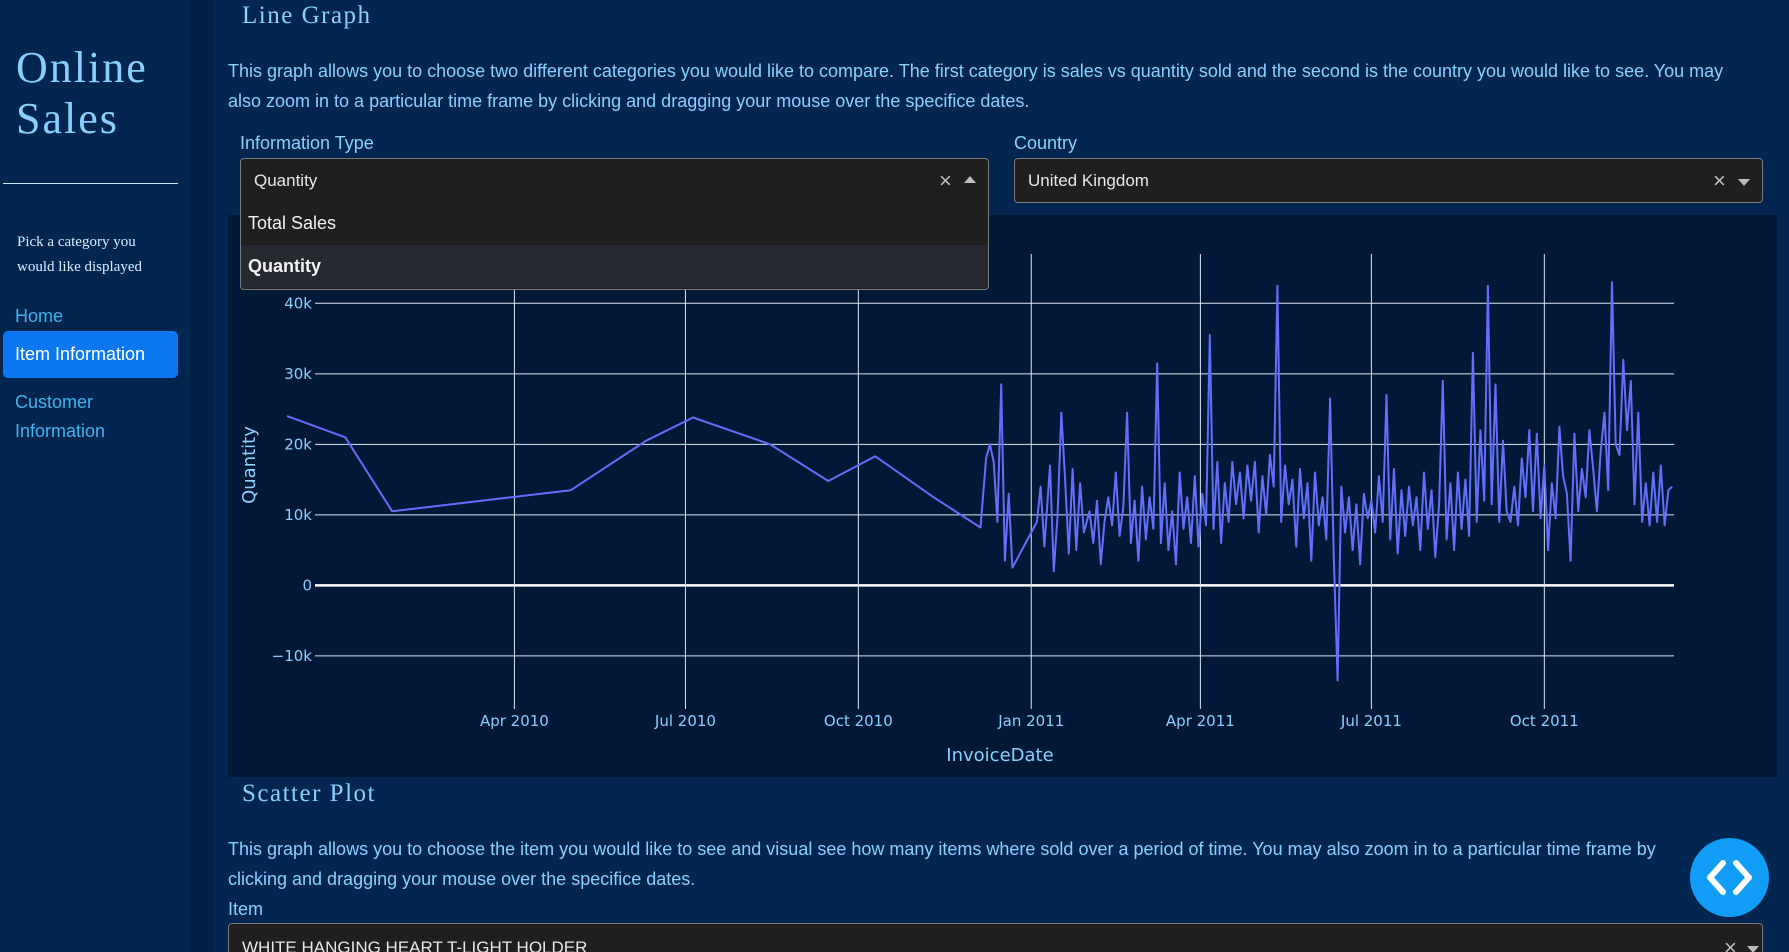  I want to click on scatter-plot-heading: Scatter Plot, so click(309, 793).